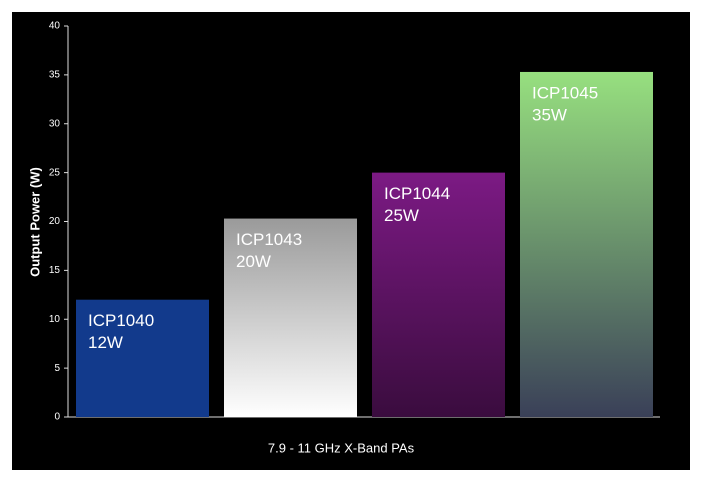 This screenshot has height=483, width=701. What do you see at coordinates (55, 26) in the screenshot?
I see `y-tick-label: 40` at bounding box center [55, 26].